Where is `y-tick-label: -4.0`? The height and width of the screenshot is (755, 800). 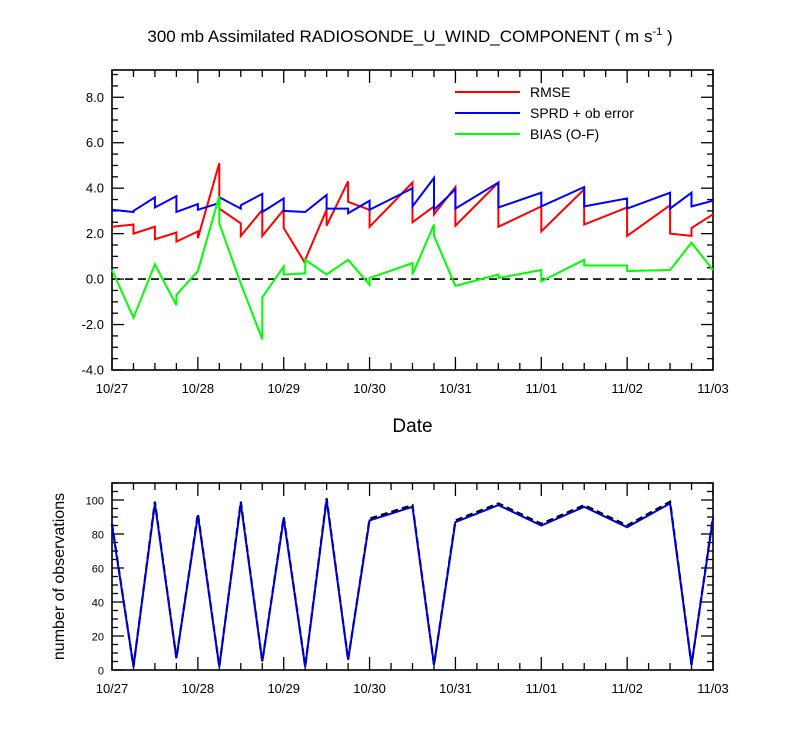
y-tick-label: -4.0 is located at coordinates (93, 370).